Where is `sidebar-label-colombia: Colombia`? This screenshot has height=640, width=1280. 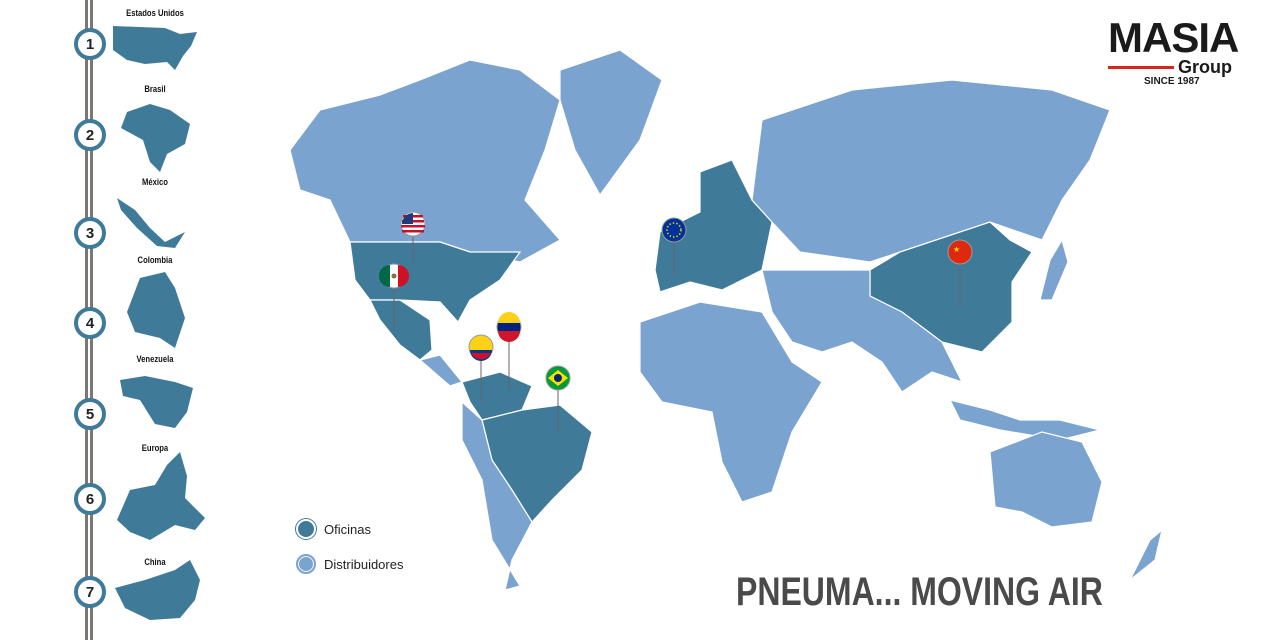
sidebar-label-colombia: Colombia is located at coordinates (155, 260).